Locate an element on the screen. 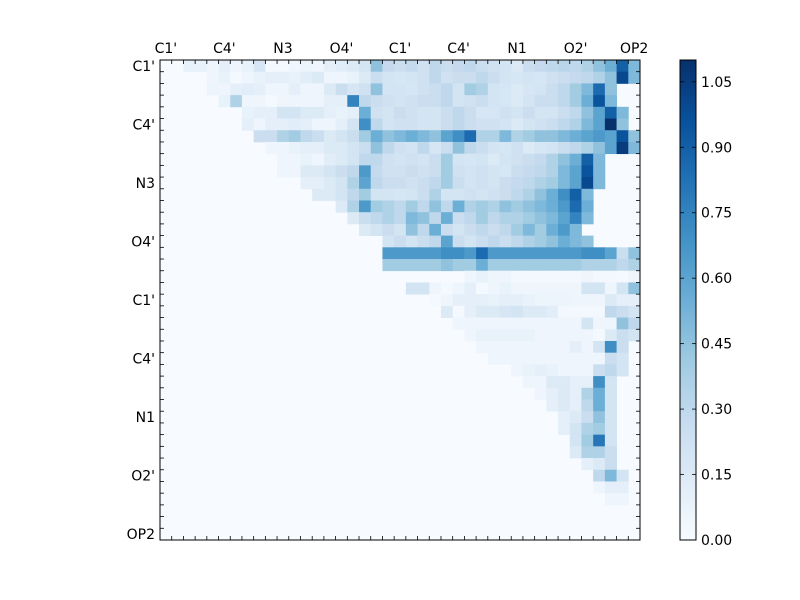 The image size is (800, 600). colorbar-frame is located at coordinates (688, 300).